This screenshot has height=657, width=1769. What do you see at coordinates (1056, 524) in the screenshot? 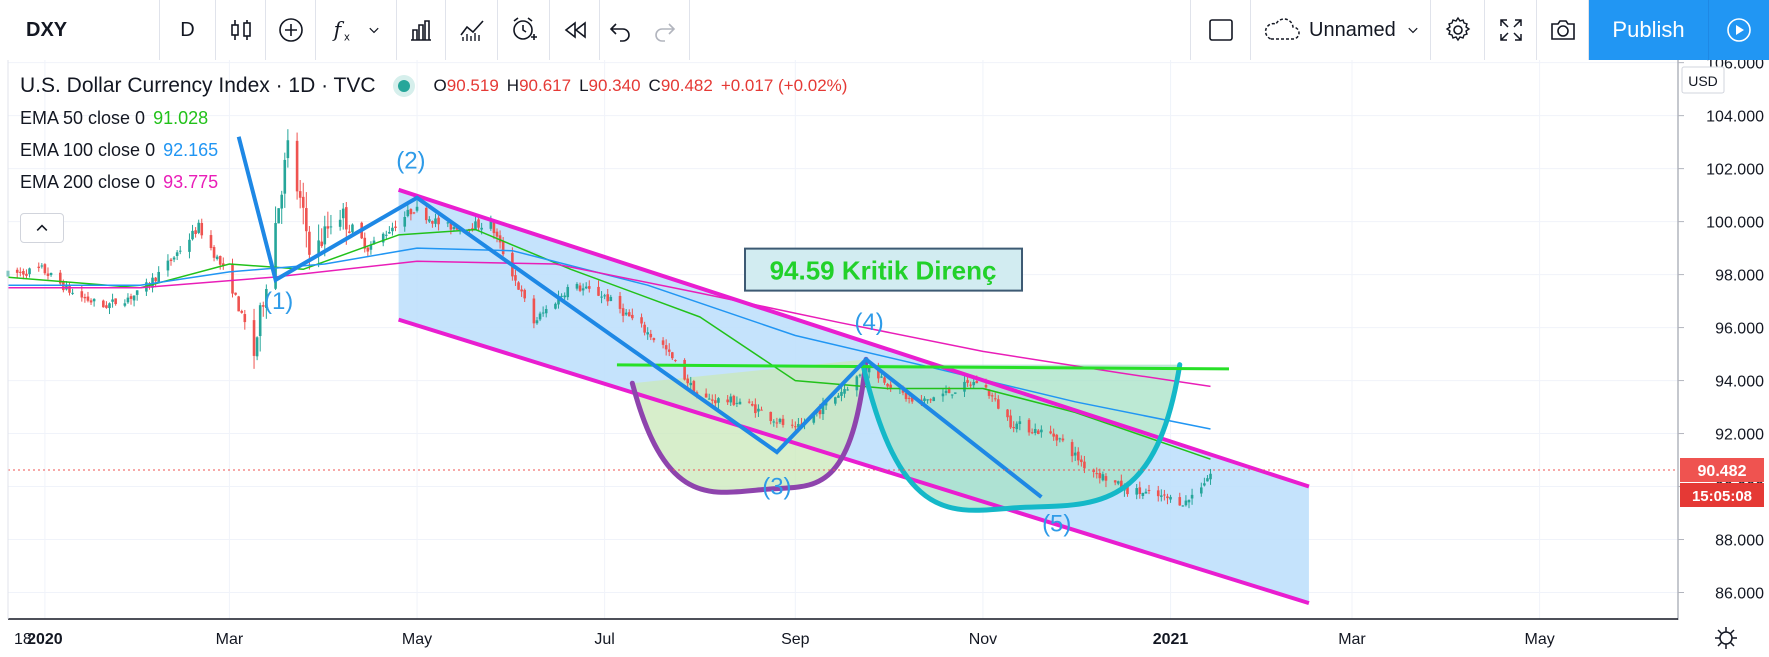
I see `wave-label: (5)` at bounding box center [1056, 524].